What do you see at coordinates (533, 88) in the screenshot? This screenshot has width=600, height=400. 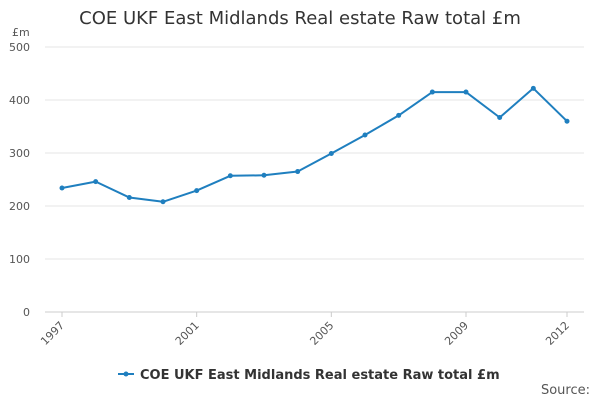 I see `data-point-2011` at bounding box center [533, 88].